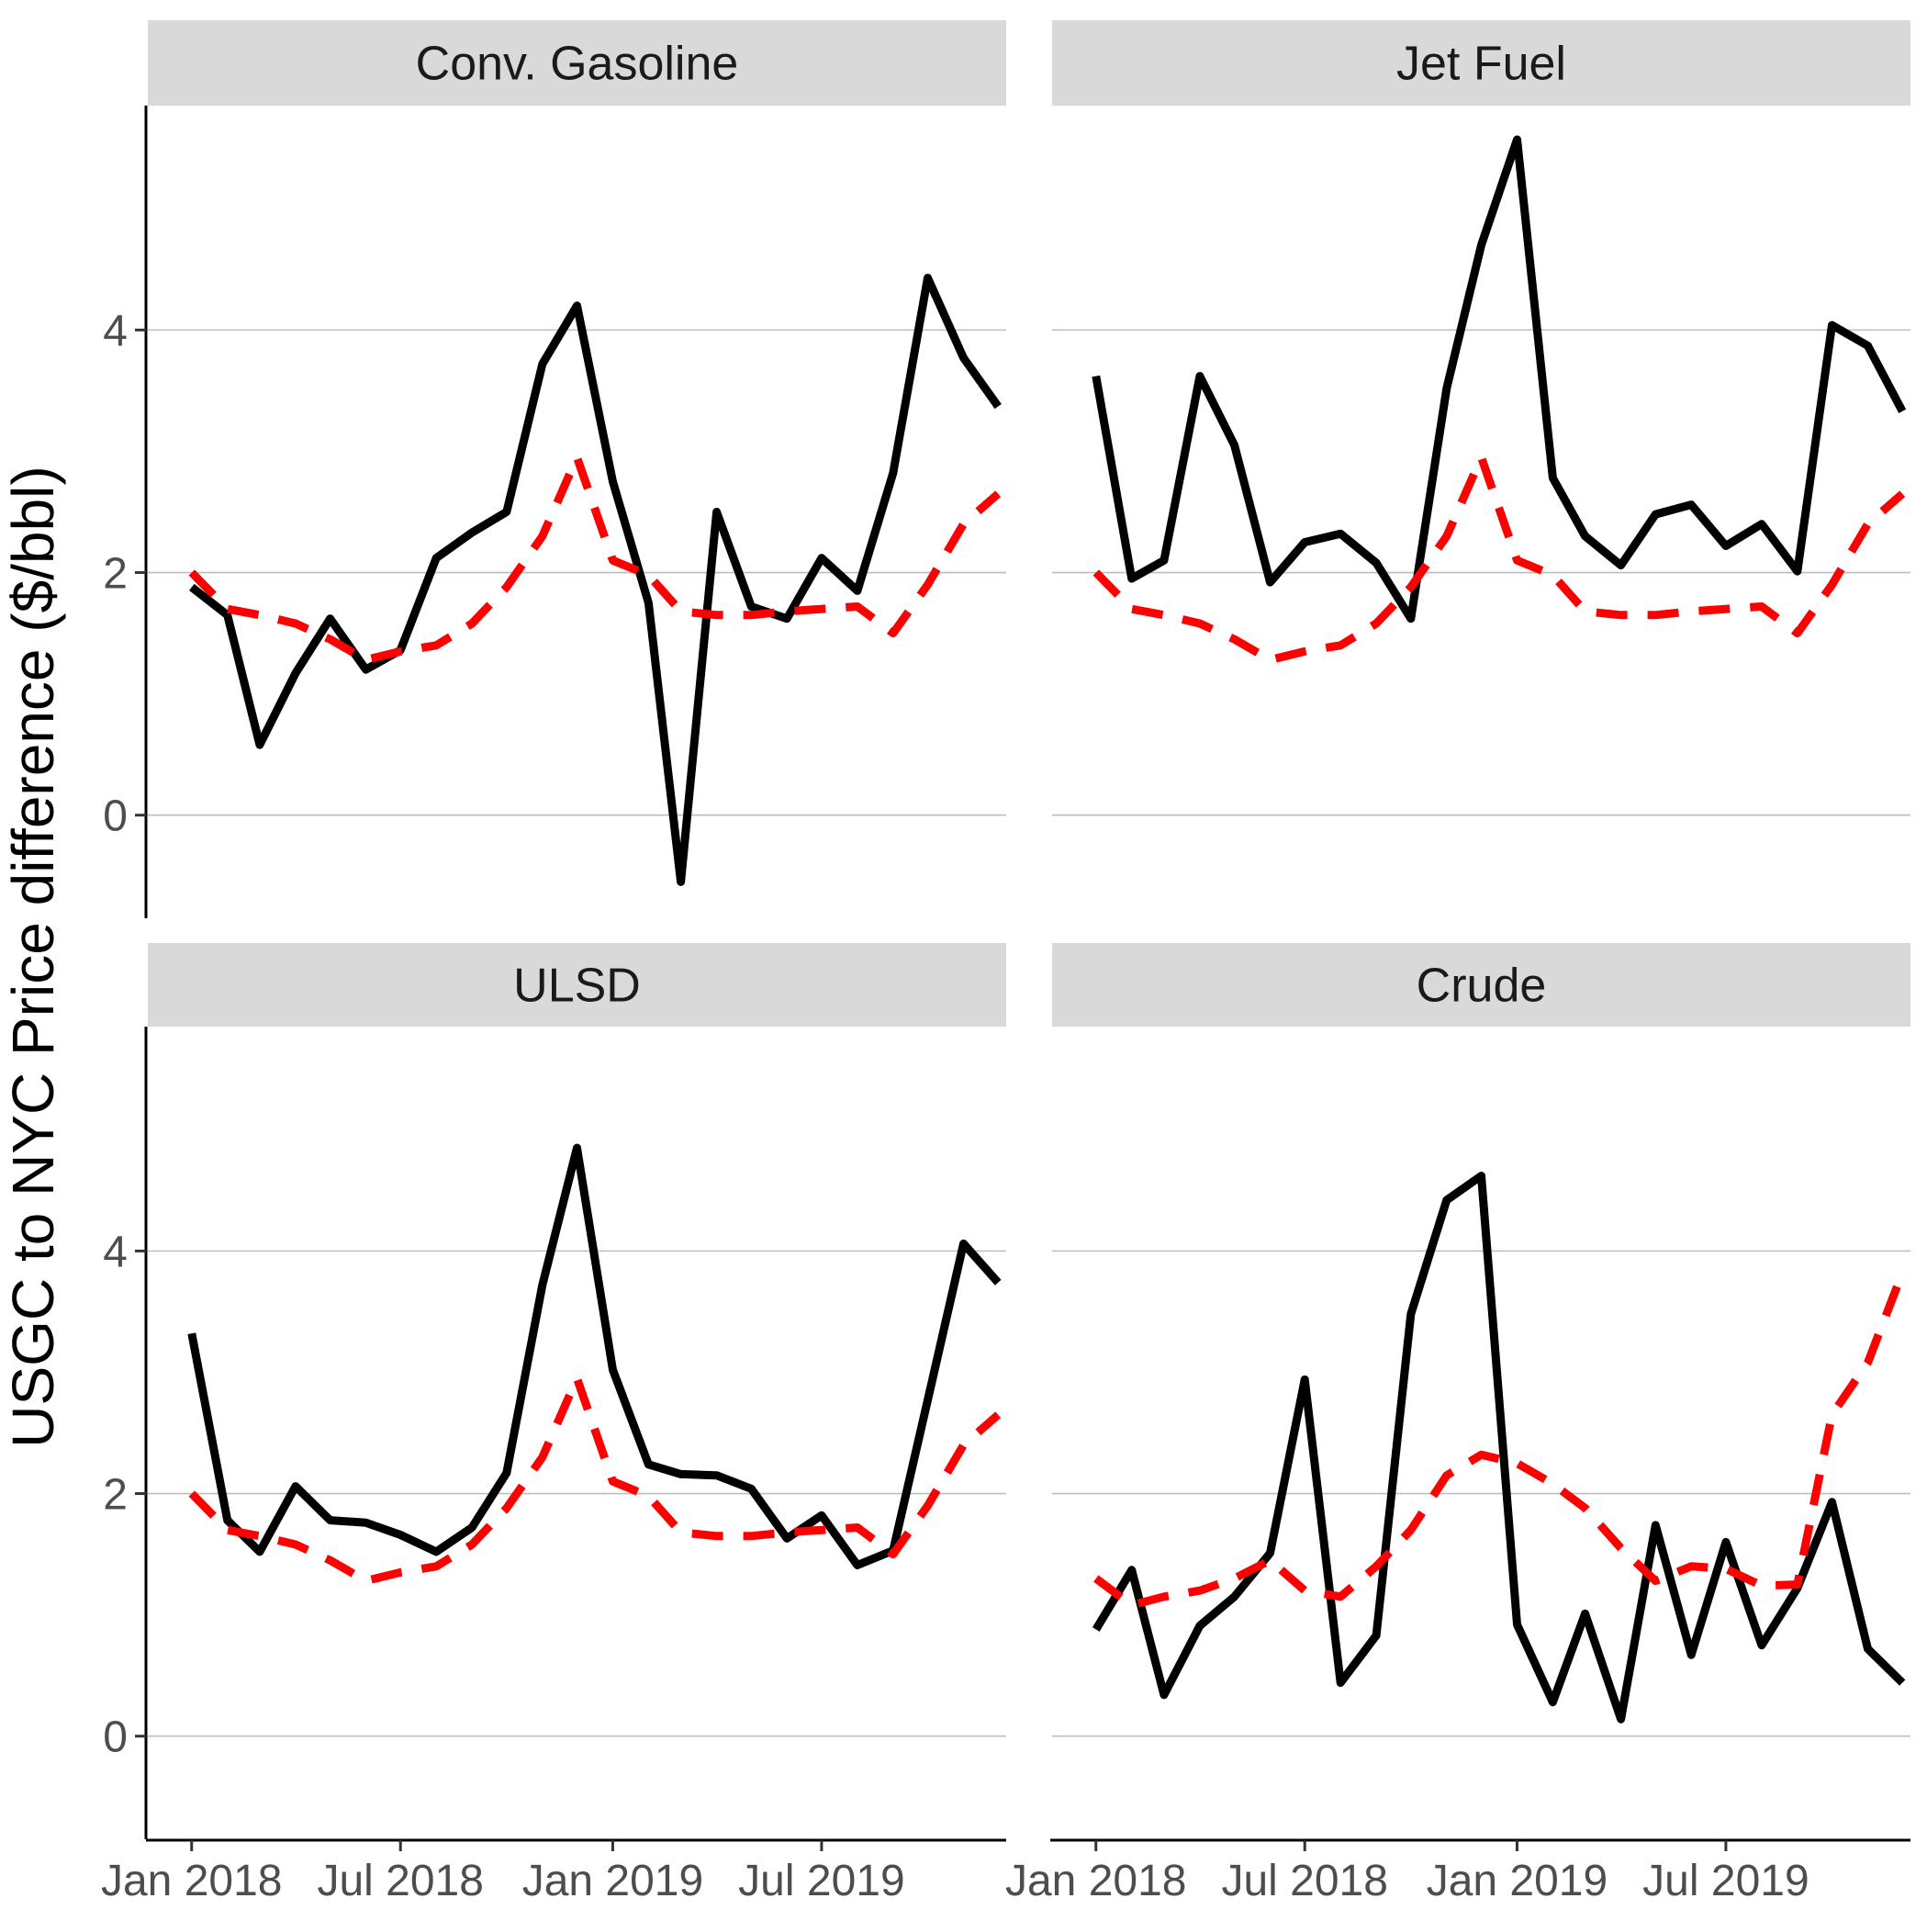  What do you see at coordinates (33, 956) in the screenshot?
I see `y-axis-title: USGC to NYC Price difference ($/bbl)` at bounding box center [33, 956].